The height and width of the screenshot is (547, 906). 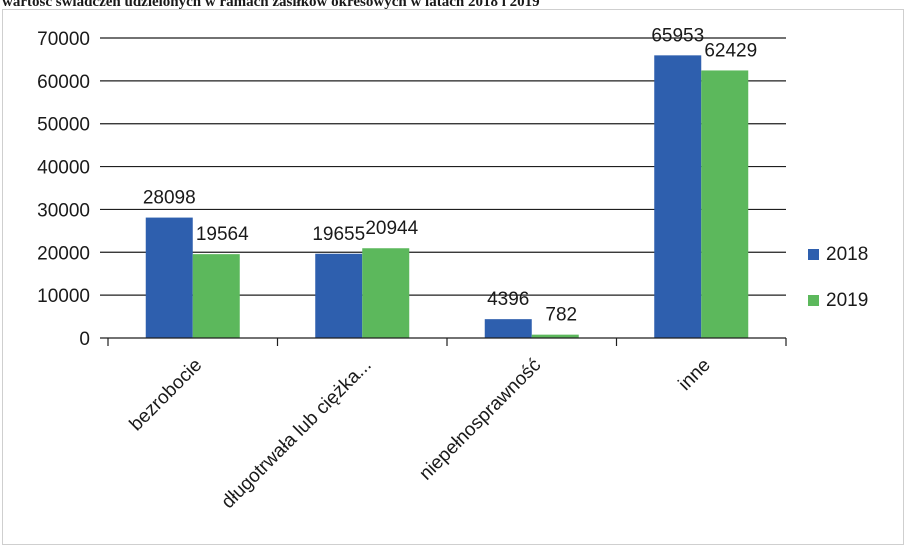 I want to click on y-tick-label: 40000, so click(x=63, y=168).